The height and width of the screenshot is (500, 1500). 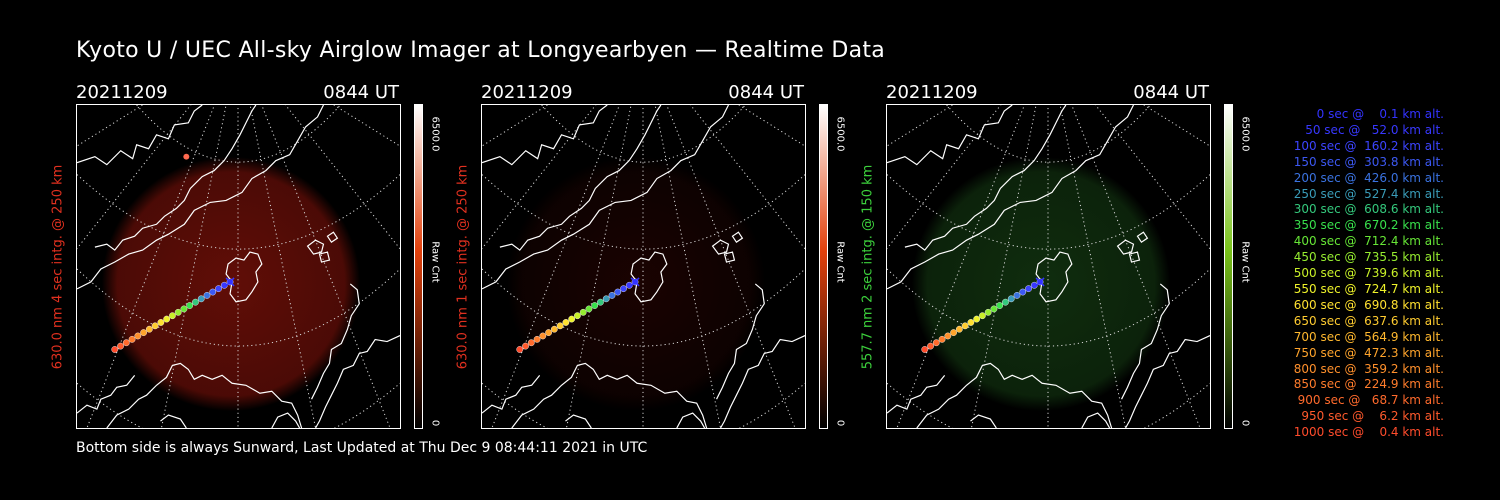 What do you see at coordinates (868, 266) in the screenshot?
I see `panel-wavelength-text: 557.7 nm 2 sec intg. @ 150 km` at bounding box center [868, 266].